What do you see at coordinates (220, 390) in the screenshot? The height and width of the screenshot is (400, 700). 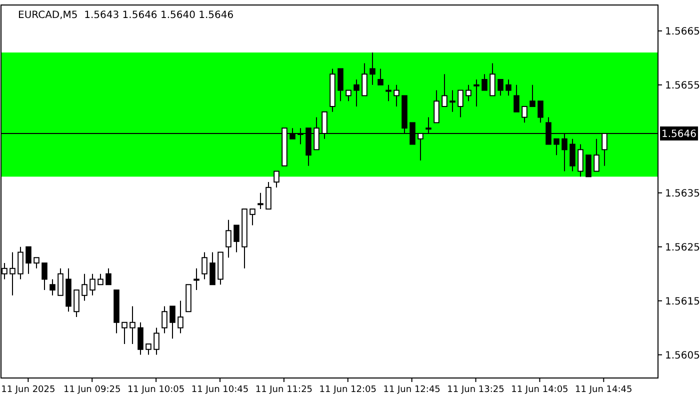 I see `x-tick-label: 11 Jun 10:45` at bounding box center [220, 390].